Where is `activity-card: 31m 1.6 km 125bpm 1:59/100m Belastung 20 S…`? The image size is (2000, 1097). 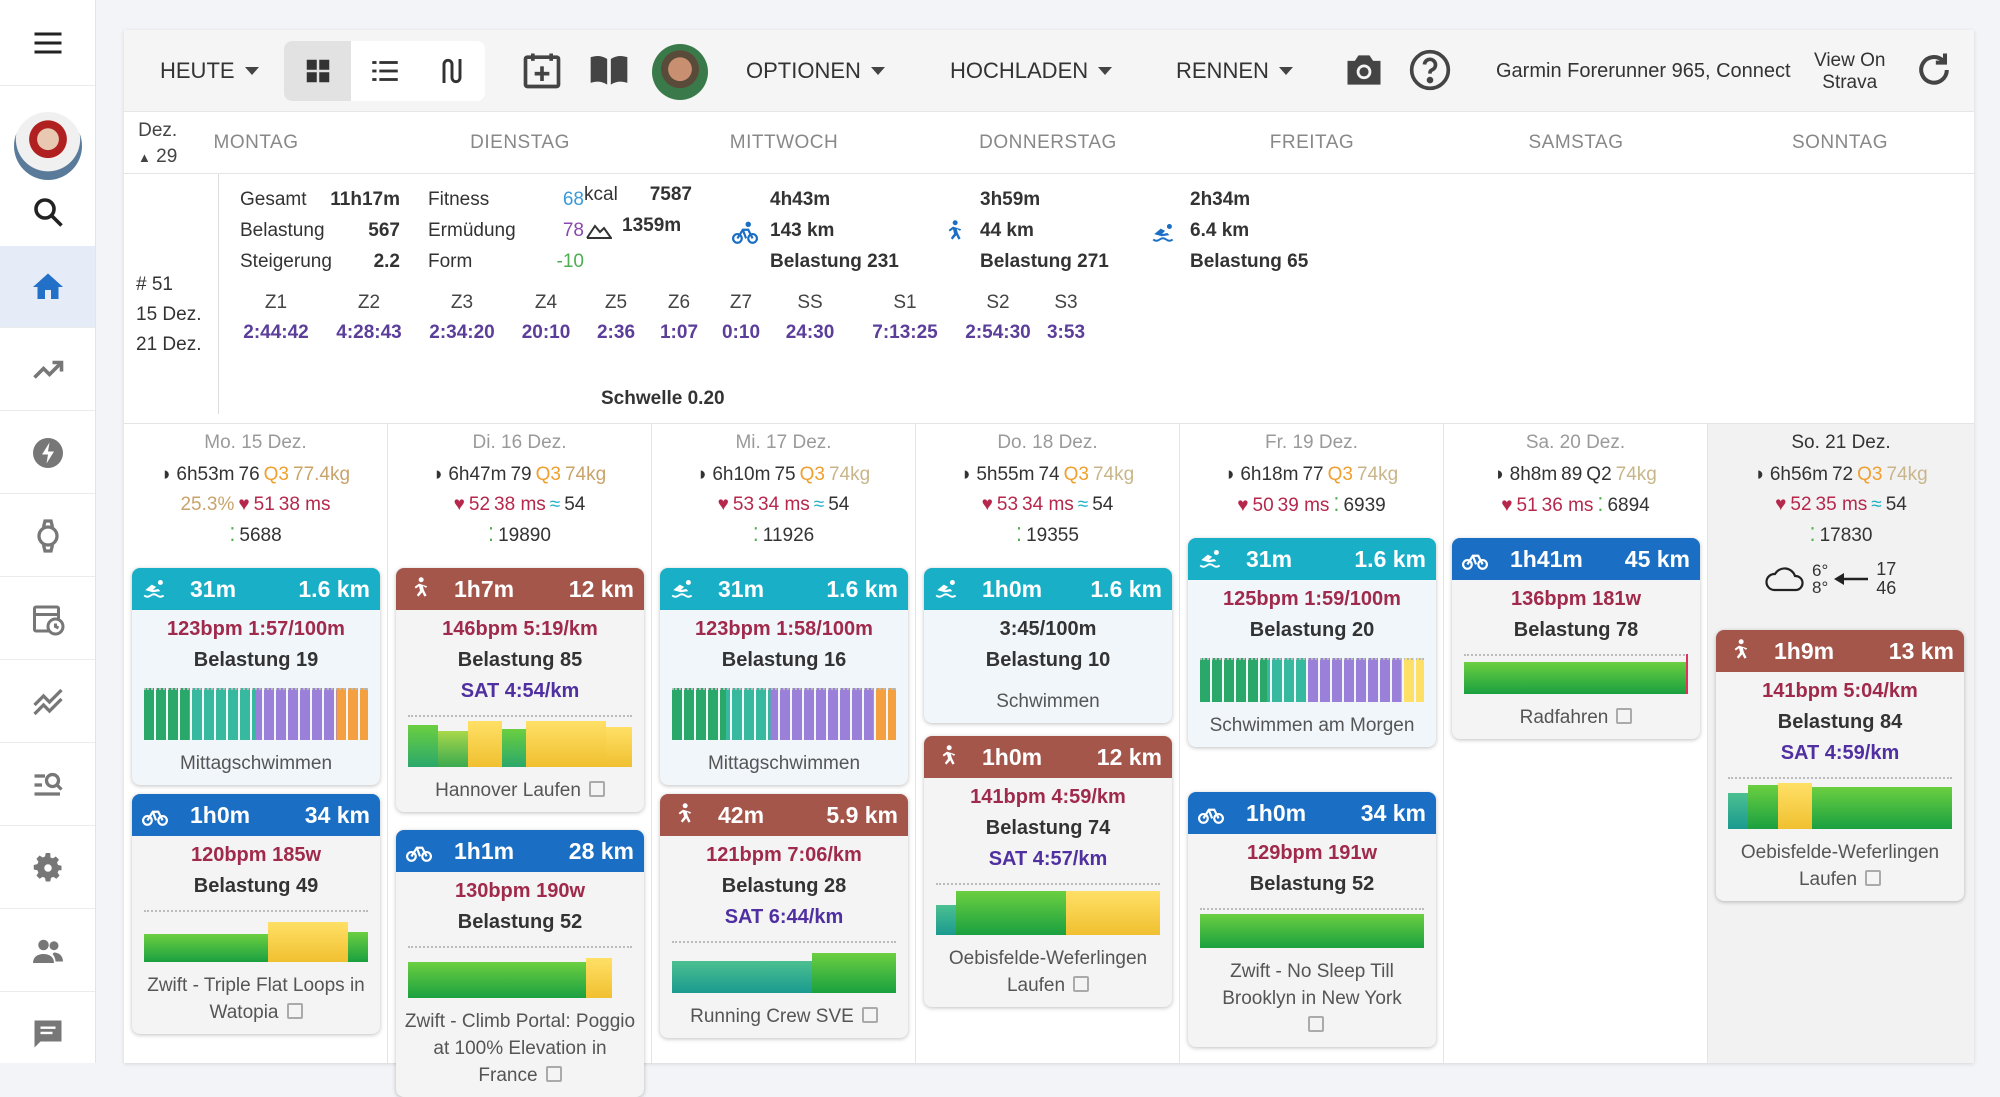 activity-card: 31m 1.6 km 125bpm 1:59/100m Belastung 20 S… is located at coordinates (1312, 642).